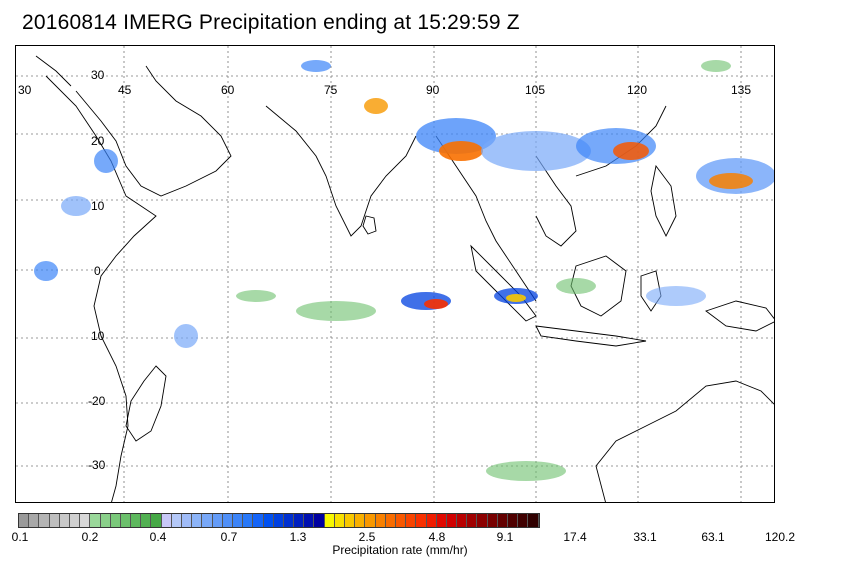 The image size is (865, 571). Describe the element at coordinates (575, 537) in the screenshot. I see `colorbar-tick-label: 17.4` at that location.